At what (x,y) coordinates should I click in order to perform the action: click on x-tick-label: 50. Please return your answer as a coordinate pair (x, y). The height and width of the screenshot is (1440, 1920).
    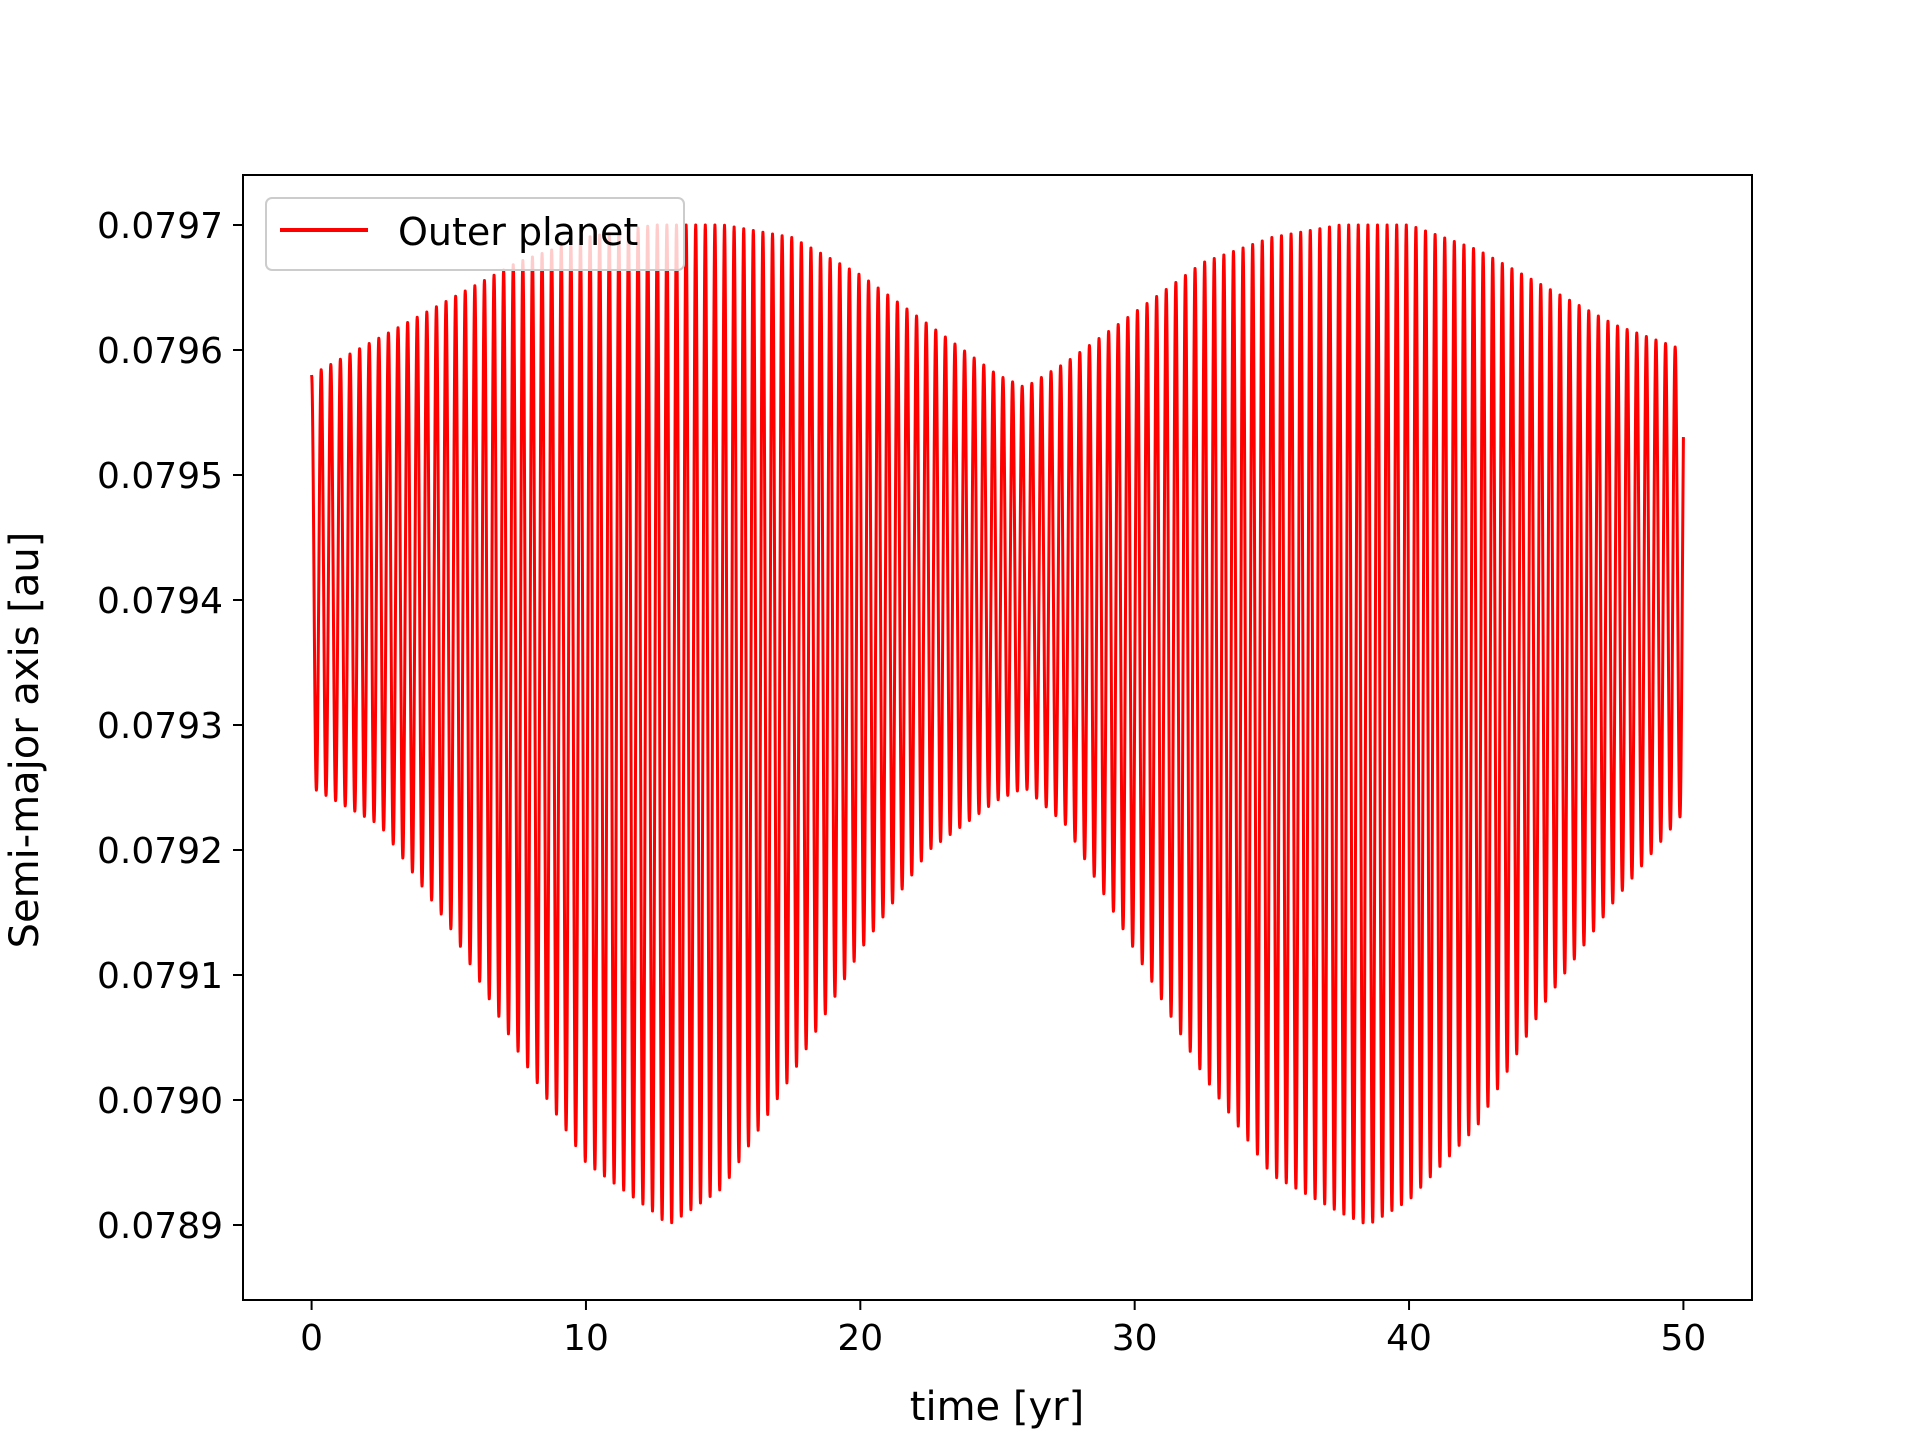
    Looking at the image, I should click on (1684, 1338).